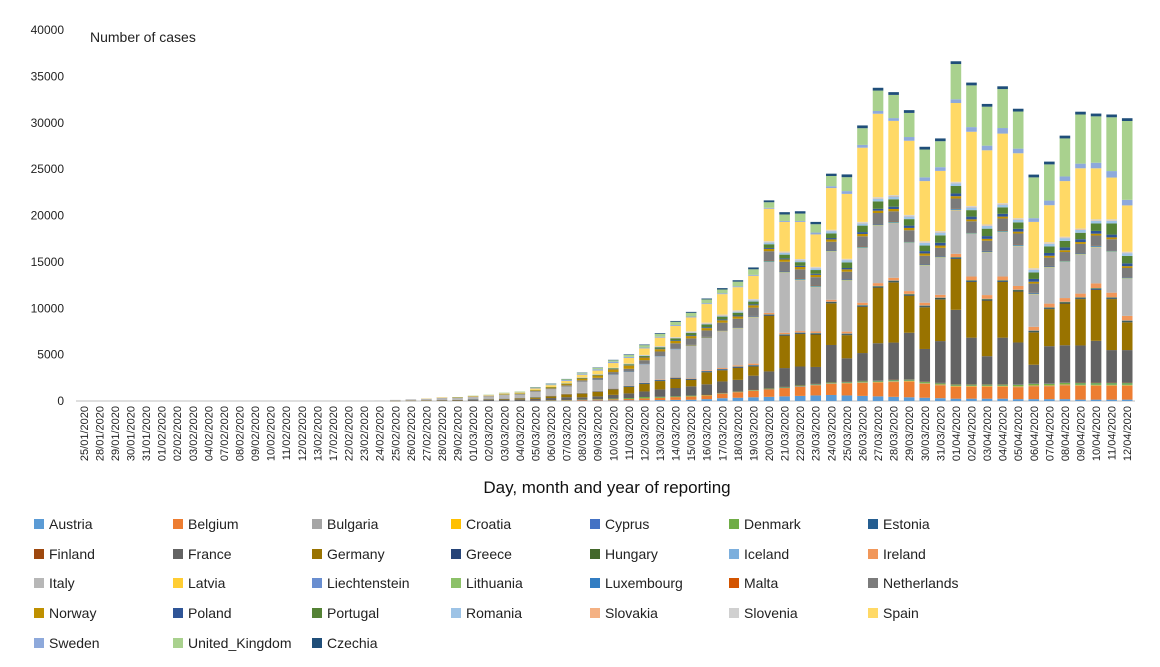 Image resolution: width=1160 pixels, height=667 pixels. Describe the element at coordinates (427, 433) in the screenshot. I see `x-tick-label: 27/02/2020` at that location.